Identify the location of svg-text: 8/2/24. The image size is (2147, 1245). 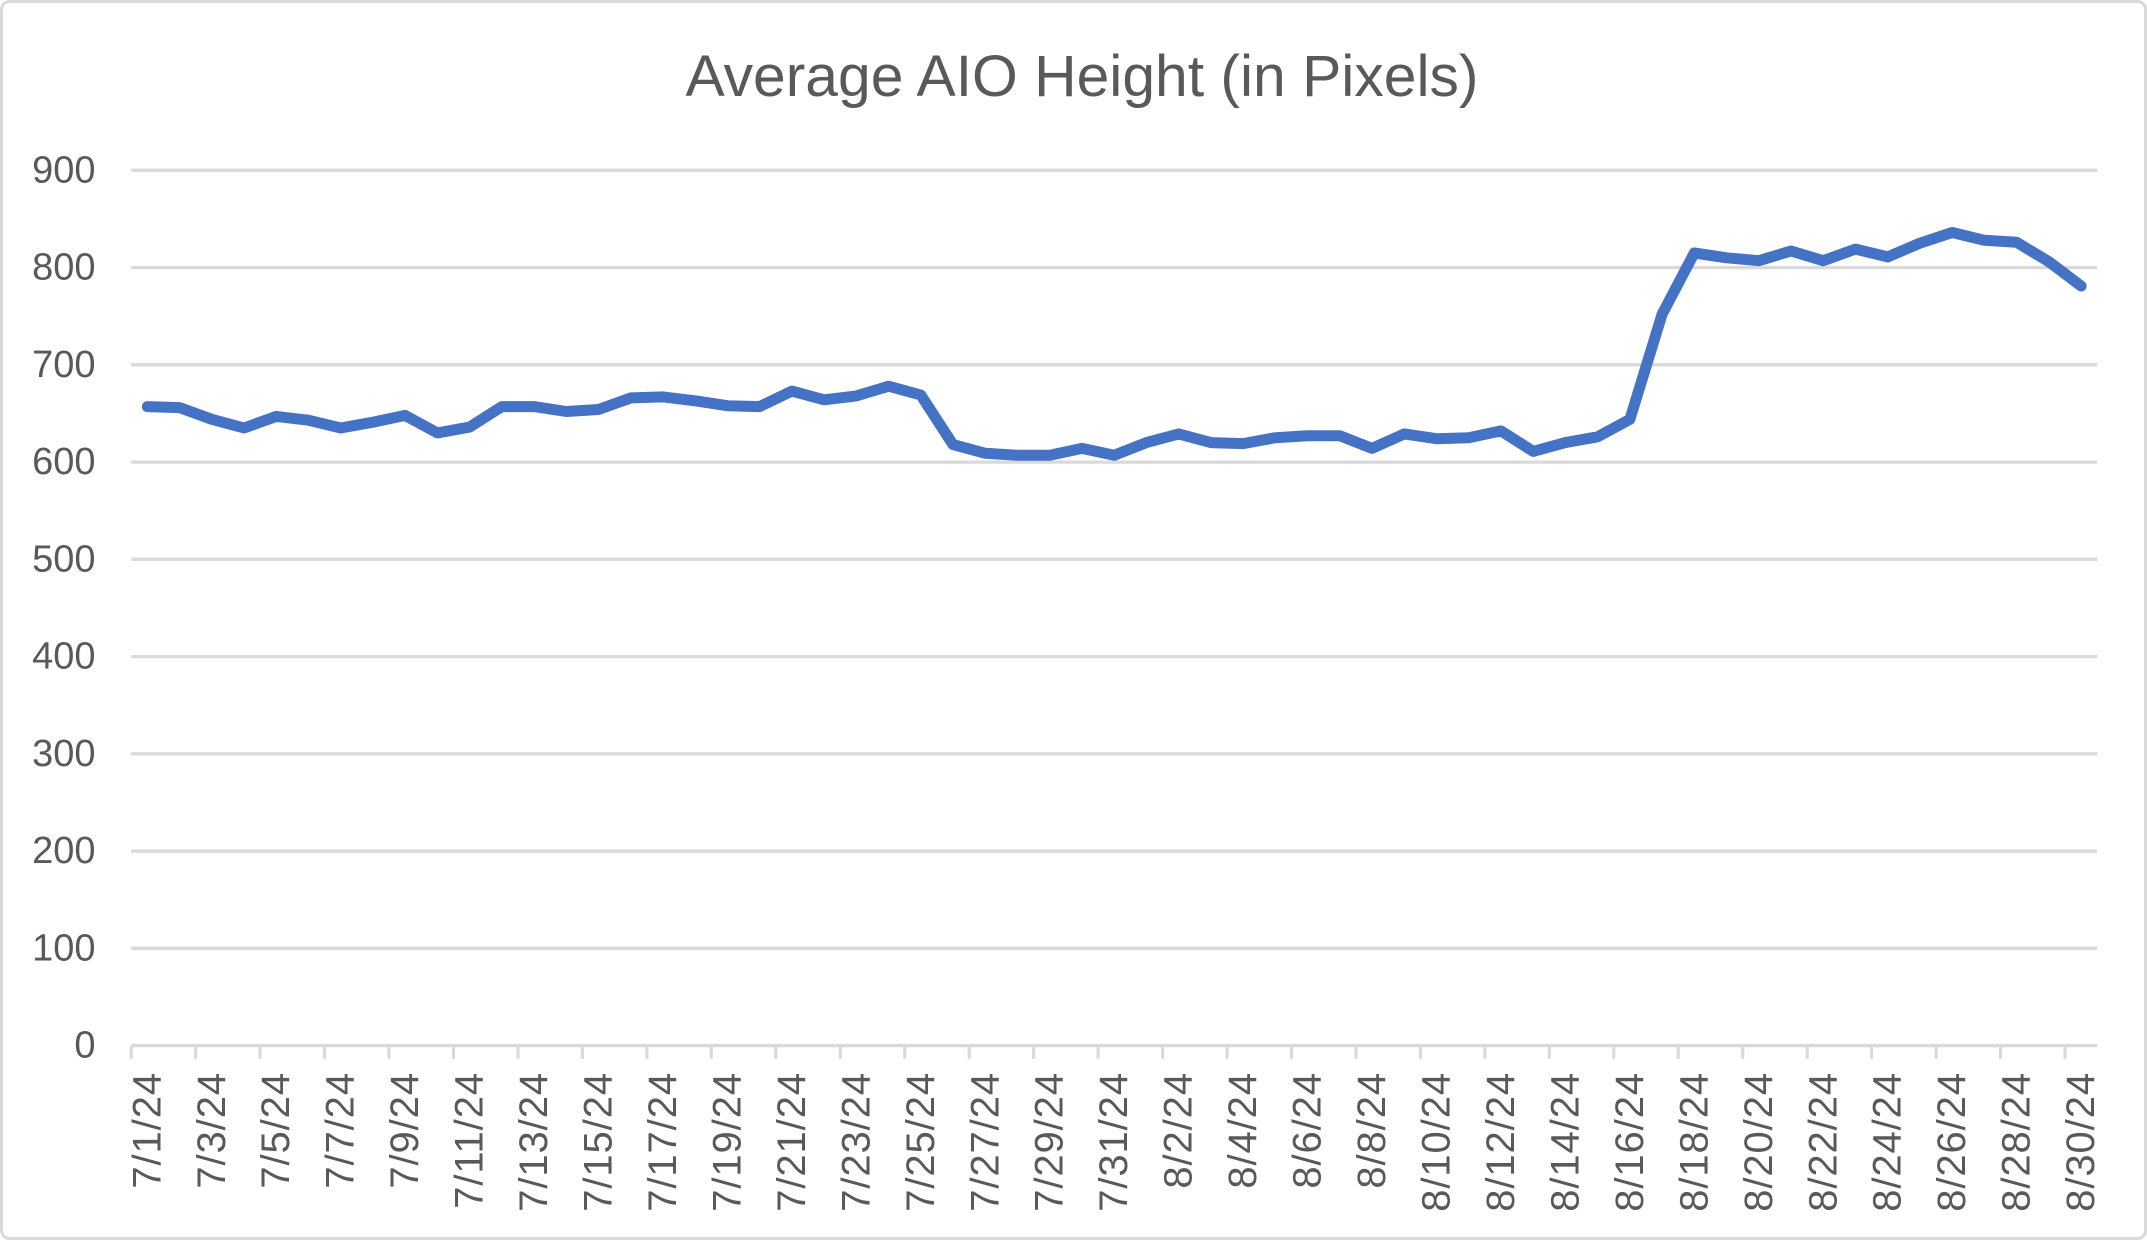
(1179, 1130).